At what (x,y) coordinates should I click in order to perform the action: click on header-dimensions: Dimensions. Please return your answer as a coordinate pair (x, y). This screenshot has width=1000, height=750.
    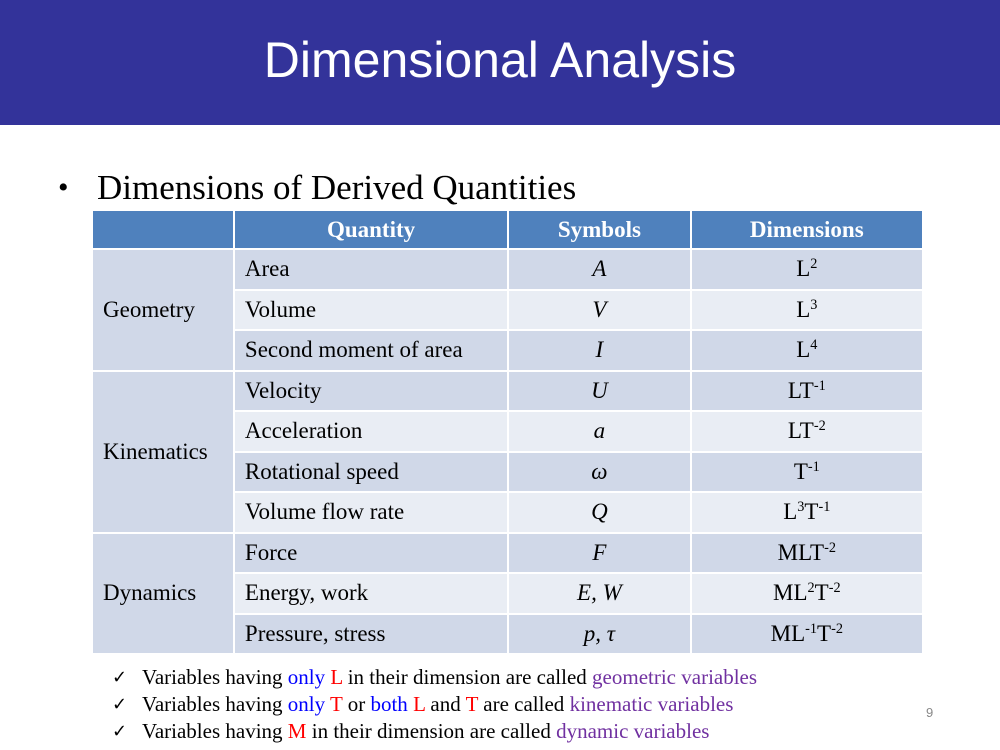
    Looking at the image, I should click on (807, 229).